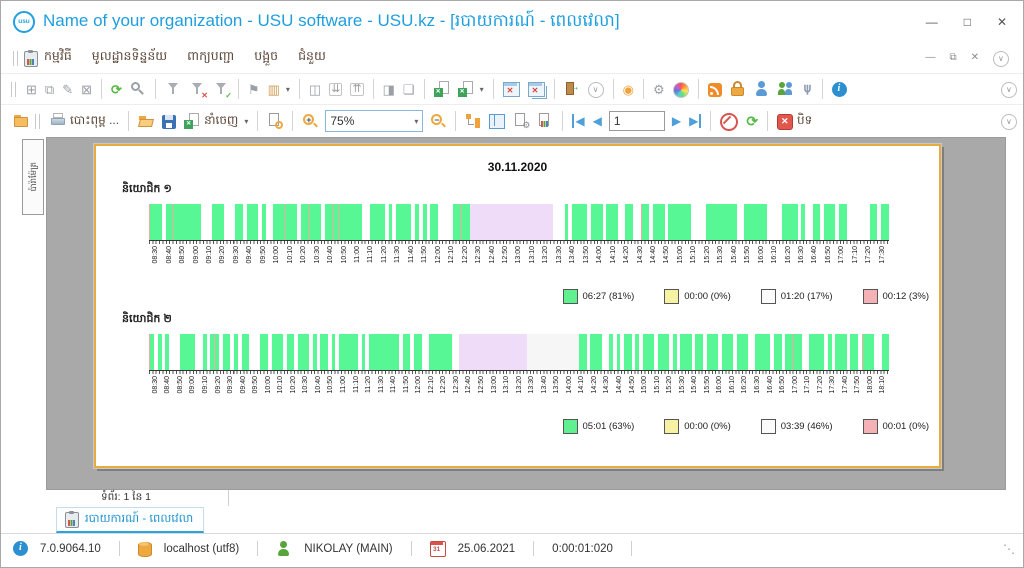 Image resolution: width=1024 pixels, height=568 pixels. What do you see at coordinates (31, 89) in the screenshot?
I see `add-record-button: ⊞` at bounding box center [31, 89].